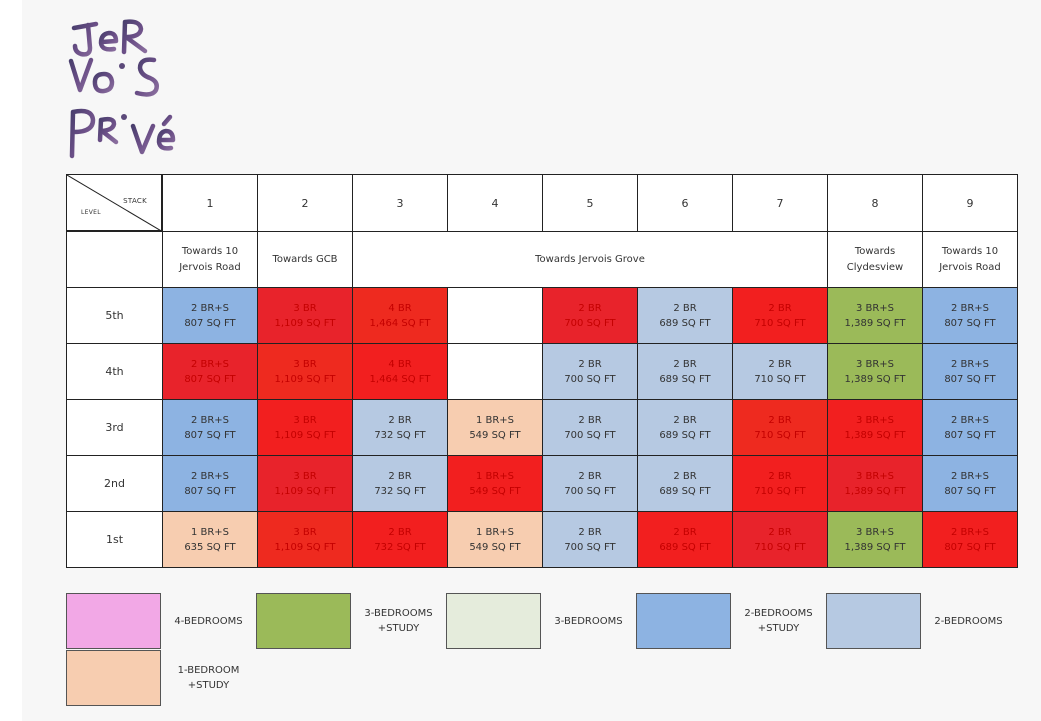  Describe the element at coordinates (875, 259) in the screenshot. I see `view-direction-label: Towards Clydesview` at that location.